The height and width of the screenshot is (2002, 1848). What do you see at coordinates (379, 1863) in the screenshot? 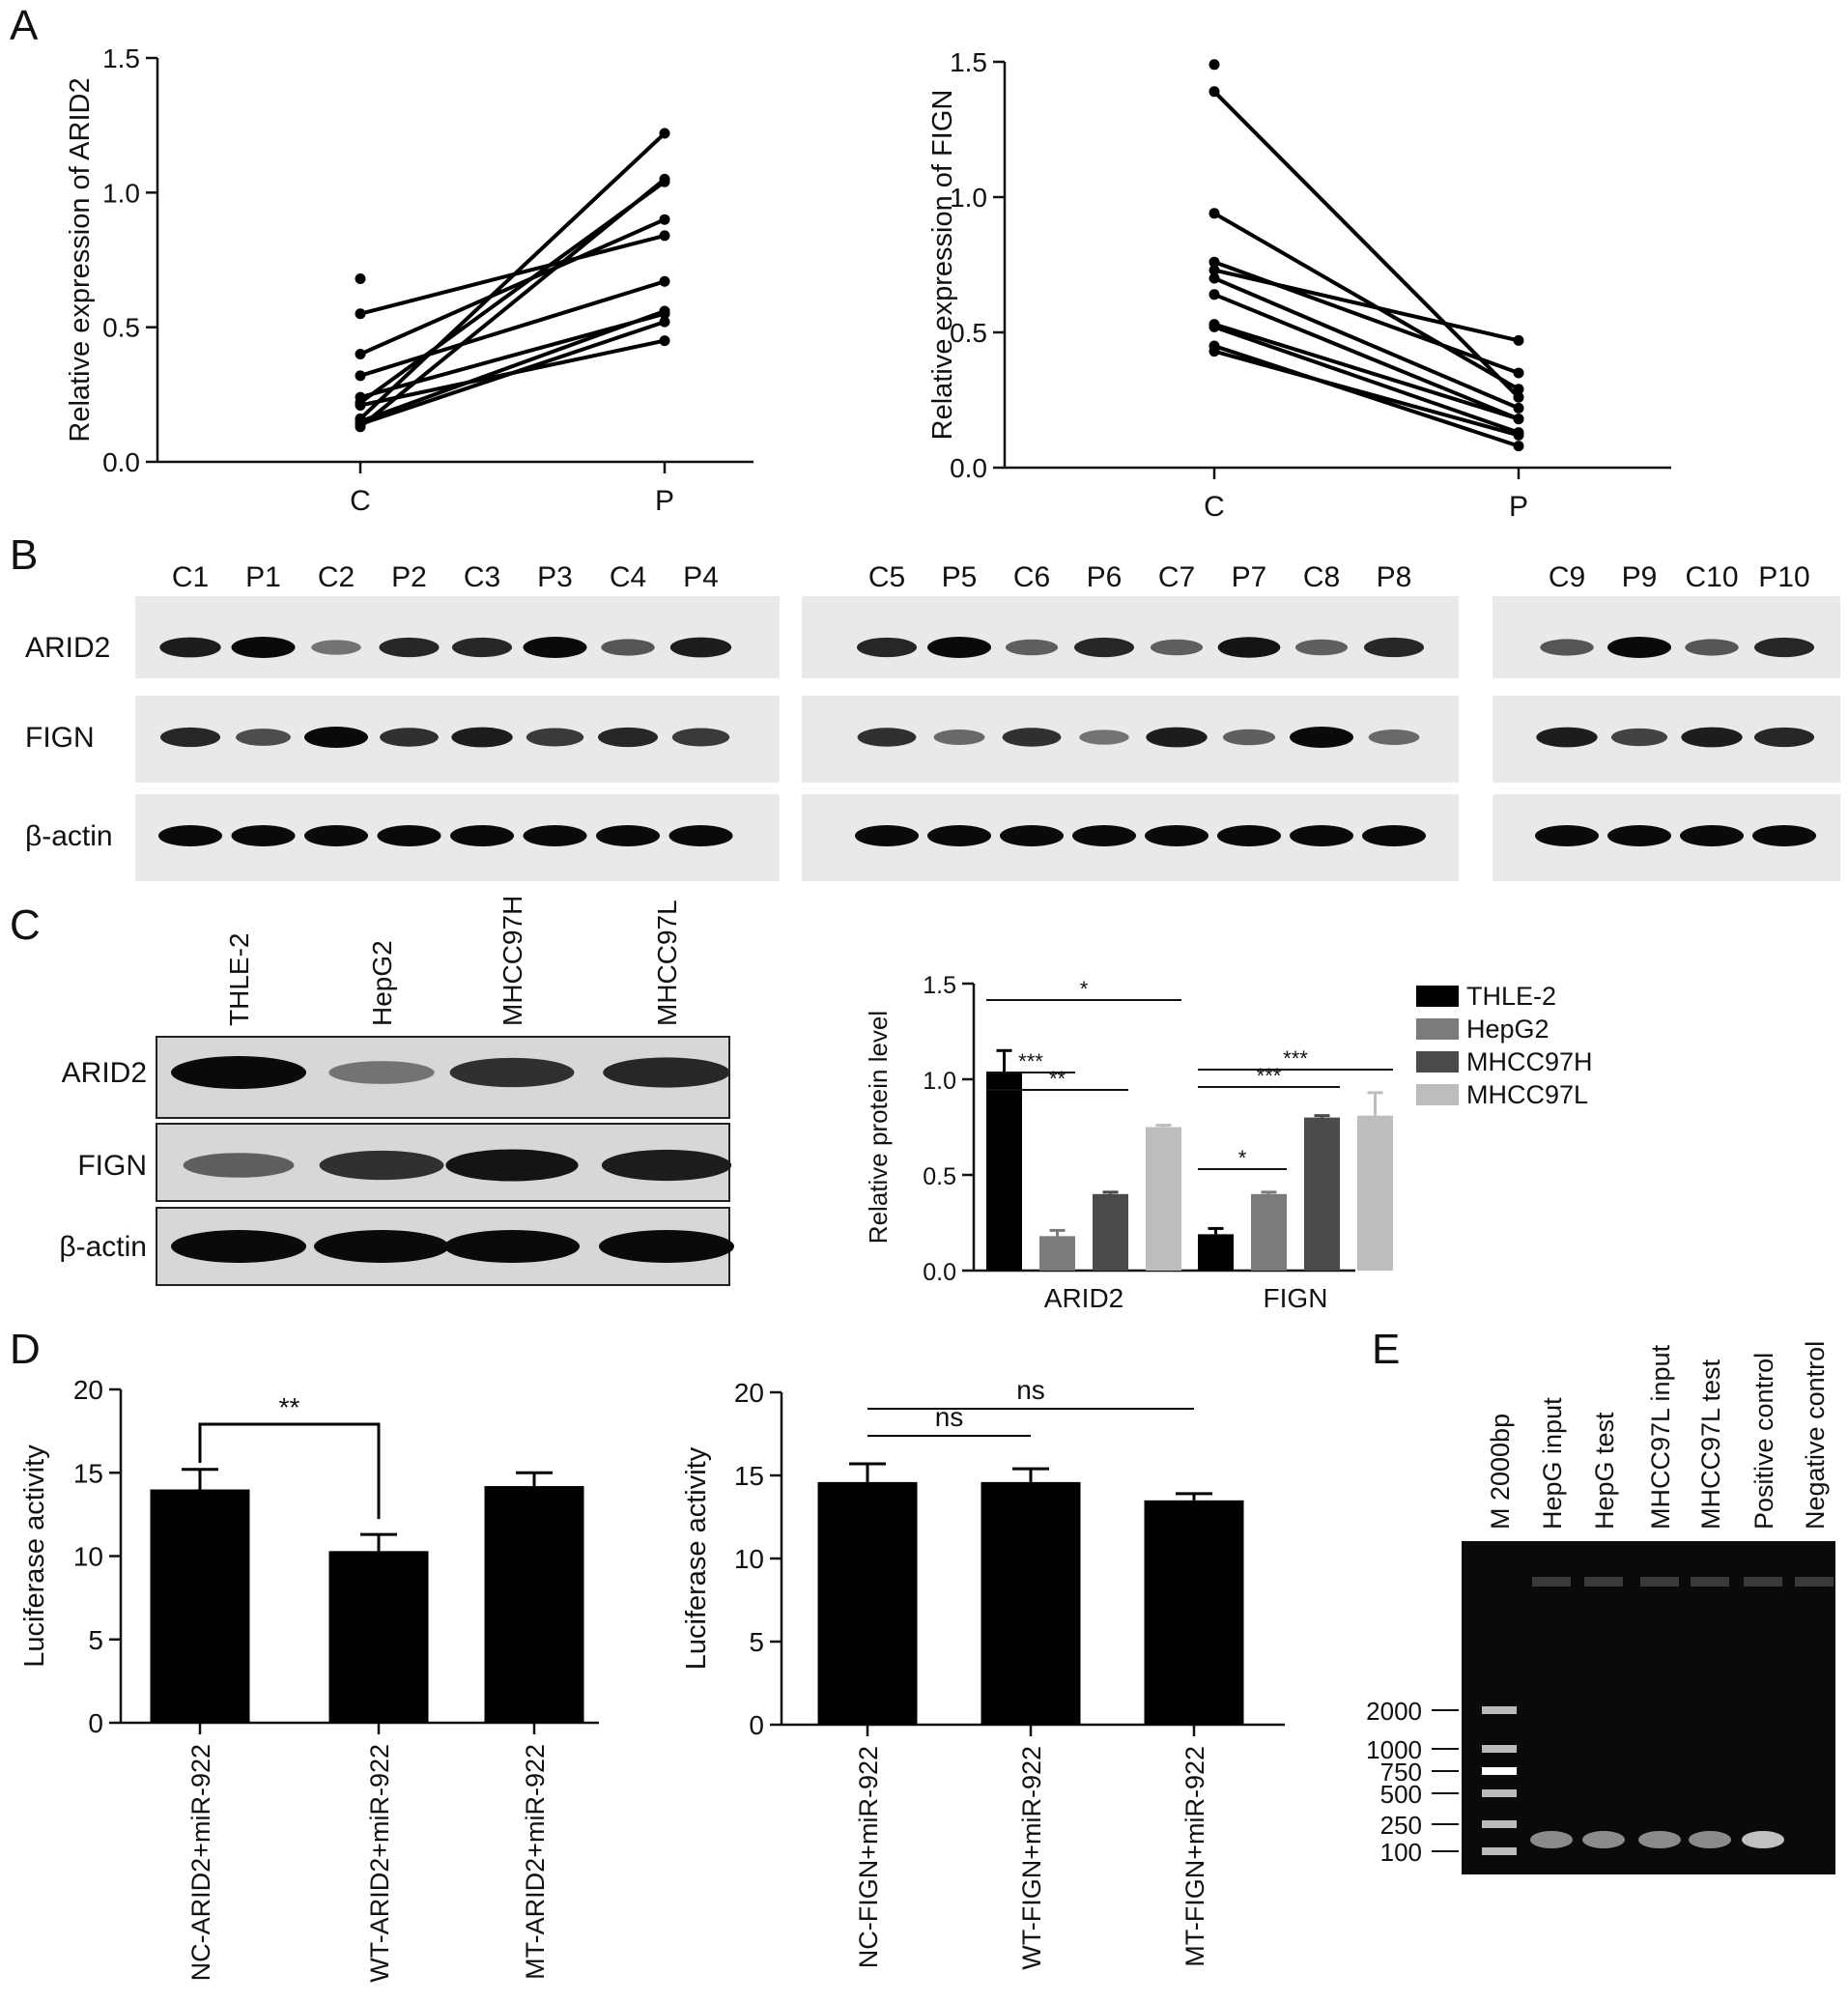
I see `d-left-x-tick-label: WT-ARID2+miR-922` at bounding box center [379, 1863].